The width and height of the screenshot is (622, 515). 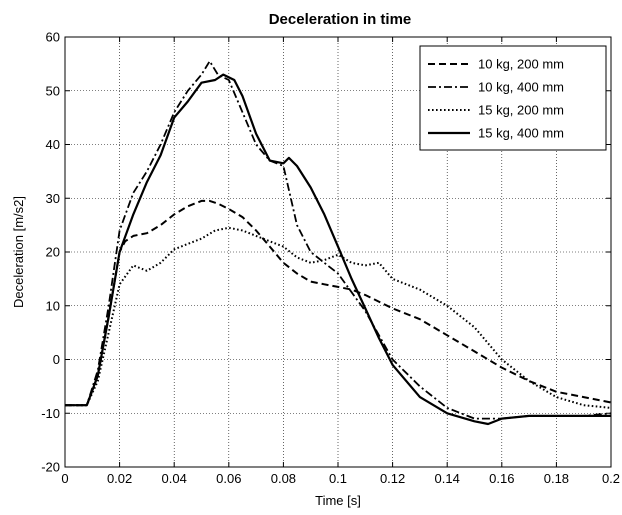 I want to click on y-tick-label: 40, so click(x=53, y=144).